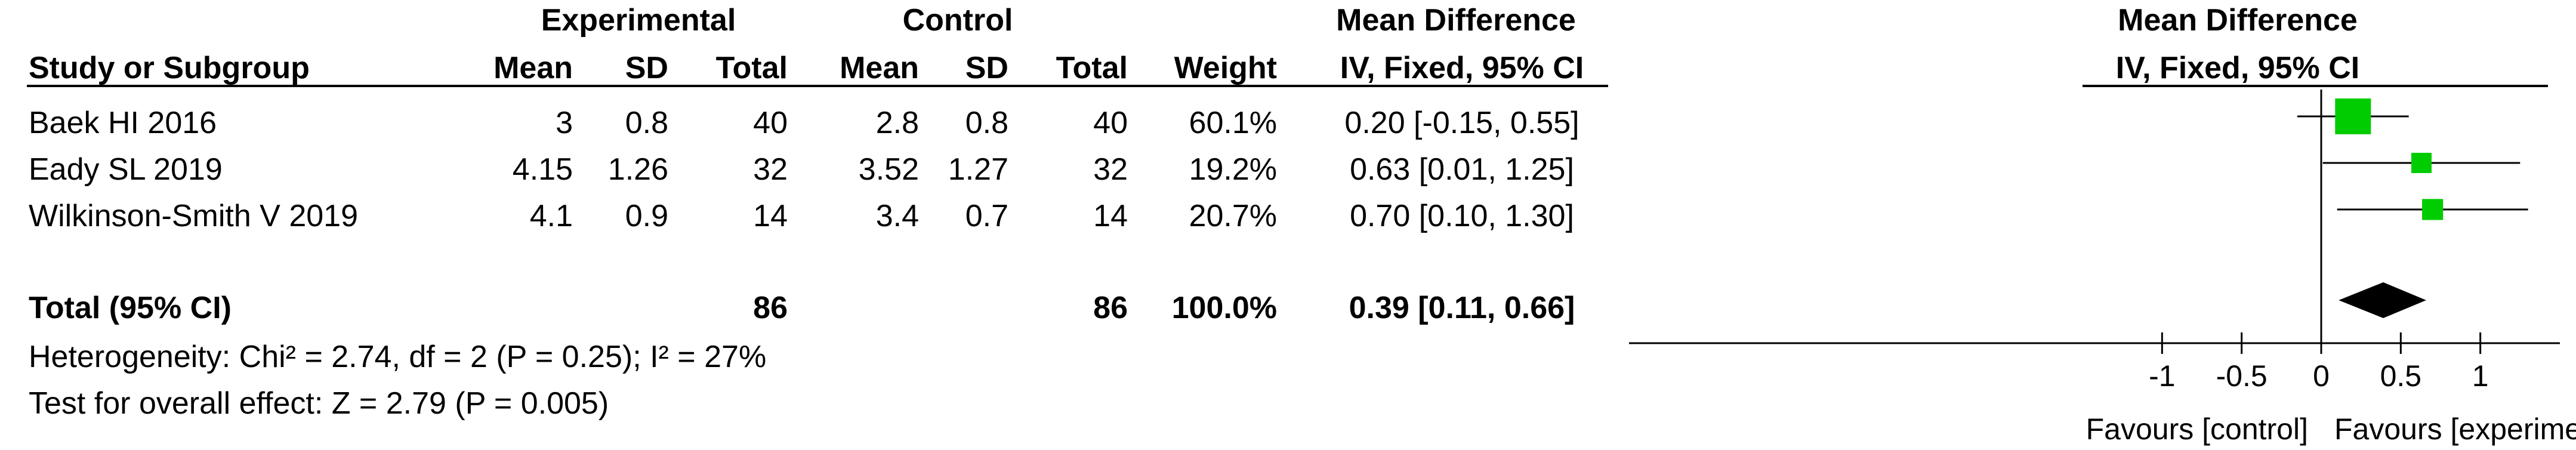  Describe the element at coordinates (123, 123) in the screenshot. I see `study-name: Baek HI 2016` at that location.